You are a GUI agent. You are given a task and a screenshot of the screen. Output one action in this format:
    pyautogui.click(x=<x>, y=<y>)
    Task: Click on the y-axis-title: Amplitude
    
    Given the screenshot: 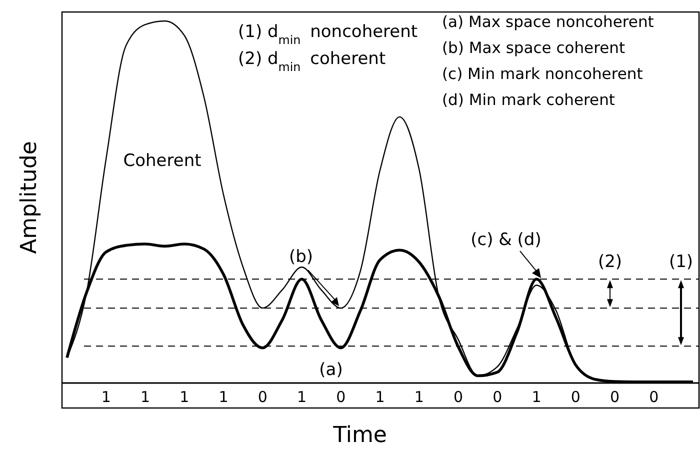 What is the action you would take?
    pyautogui.click(x=29, y=197)
    